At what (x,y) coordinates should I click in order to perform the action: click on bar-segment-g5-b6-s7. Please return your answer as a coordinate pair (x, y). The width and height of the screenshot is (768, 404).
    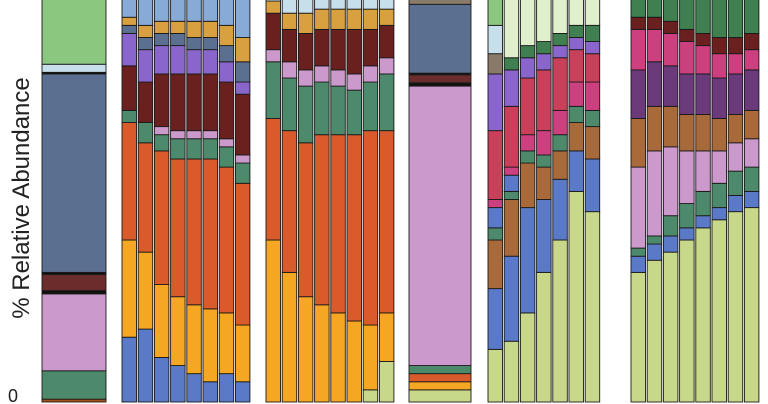
    Looking at the image, I should click on (576, 44).